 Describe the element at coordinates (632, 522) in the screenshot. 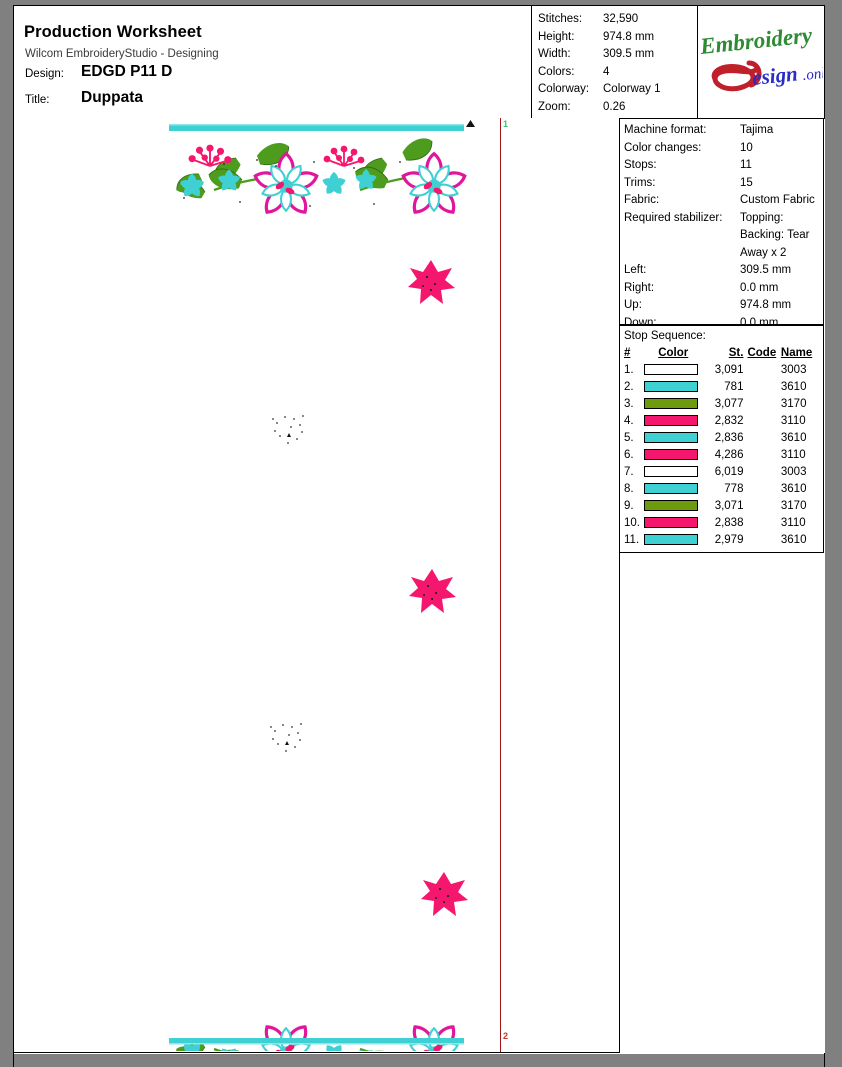

I see `stop-num: 10.` at that location.